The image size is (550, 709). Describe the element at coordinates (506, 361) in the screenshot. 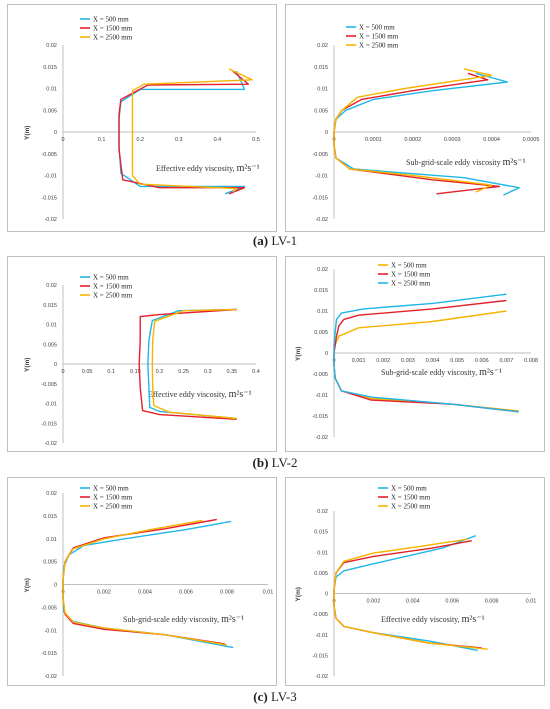

I see `x-tick-label: 0.007` at that location.